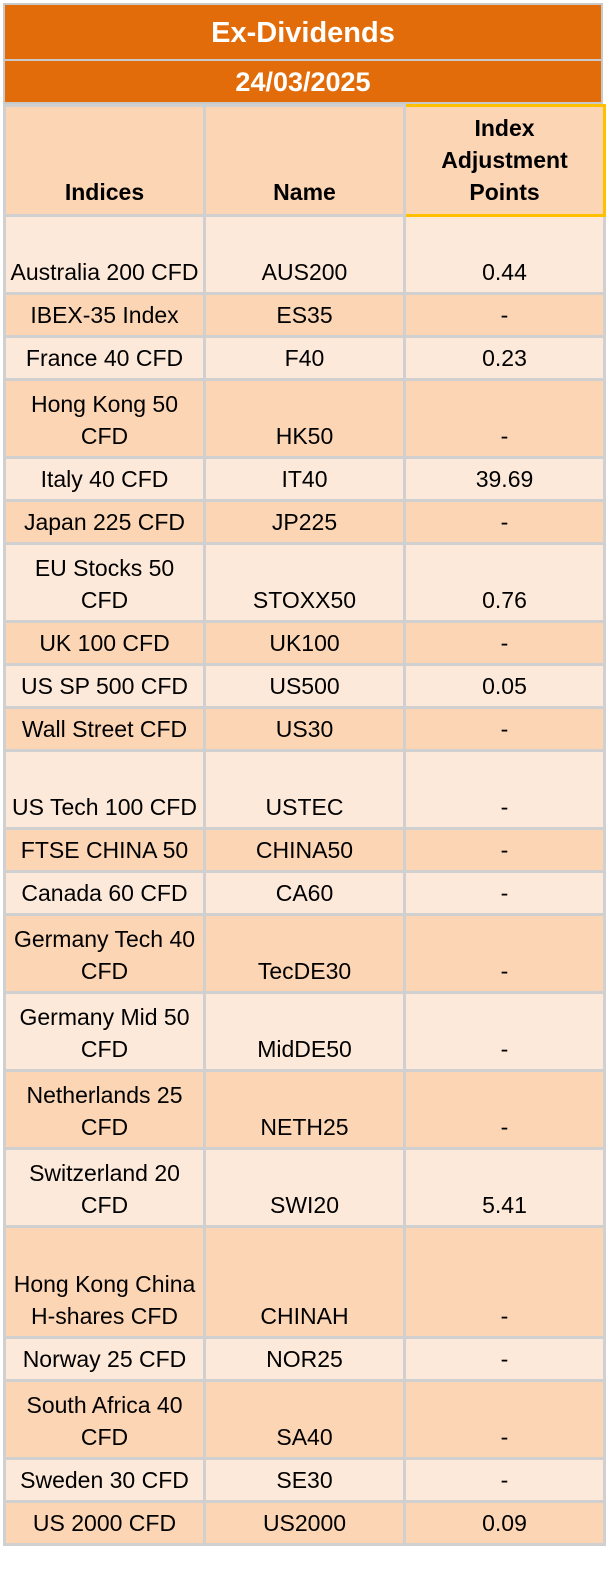  I want to click on symbol-cell: SE30, so click(304, 1480).